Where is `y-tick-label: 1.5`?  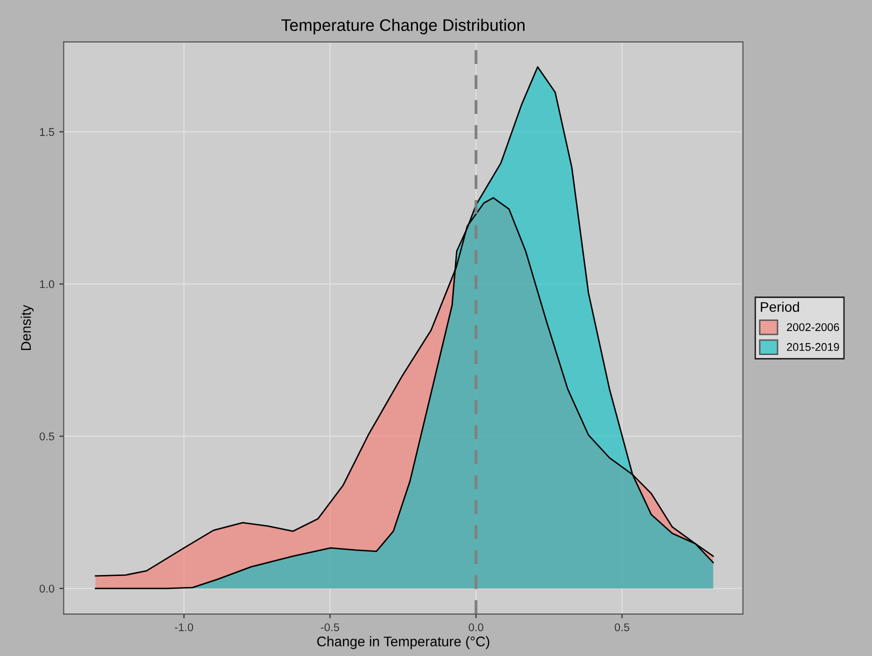
y-tick-label: 1.5 is located at coordinates (47, 132).